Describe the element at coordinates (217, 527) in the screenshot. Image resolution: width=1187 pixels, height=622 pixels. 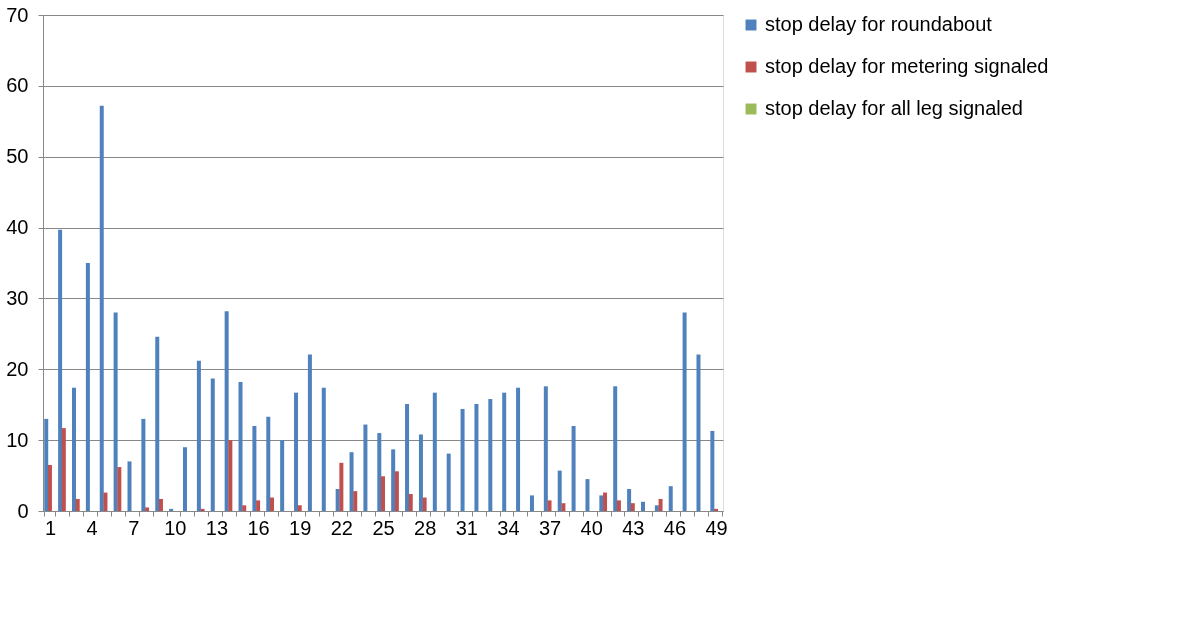
I see `x-tick-label: 13` at that location.